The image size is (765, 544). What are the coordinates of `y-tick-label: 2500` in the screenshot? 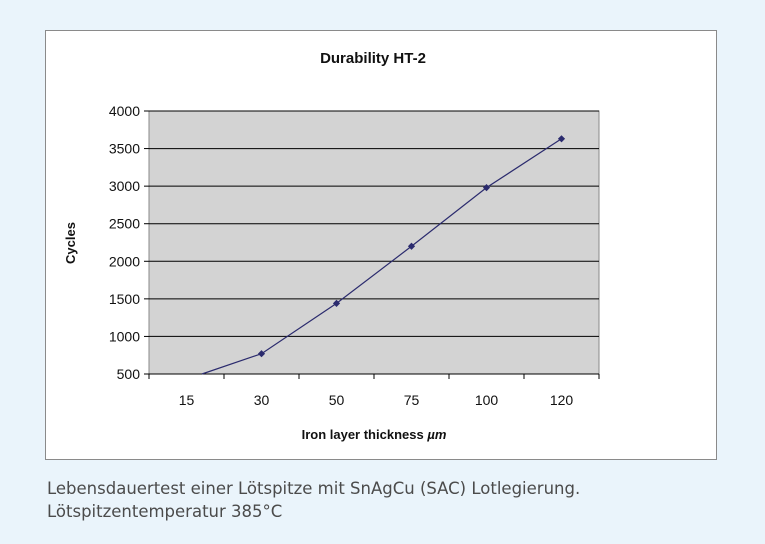 It's located at (124, 224).